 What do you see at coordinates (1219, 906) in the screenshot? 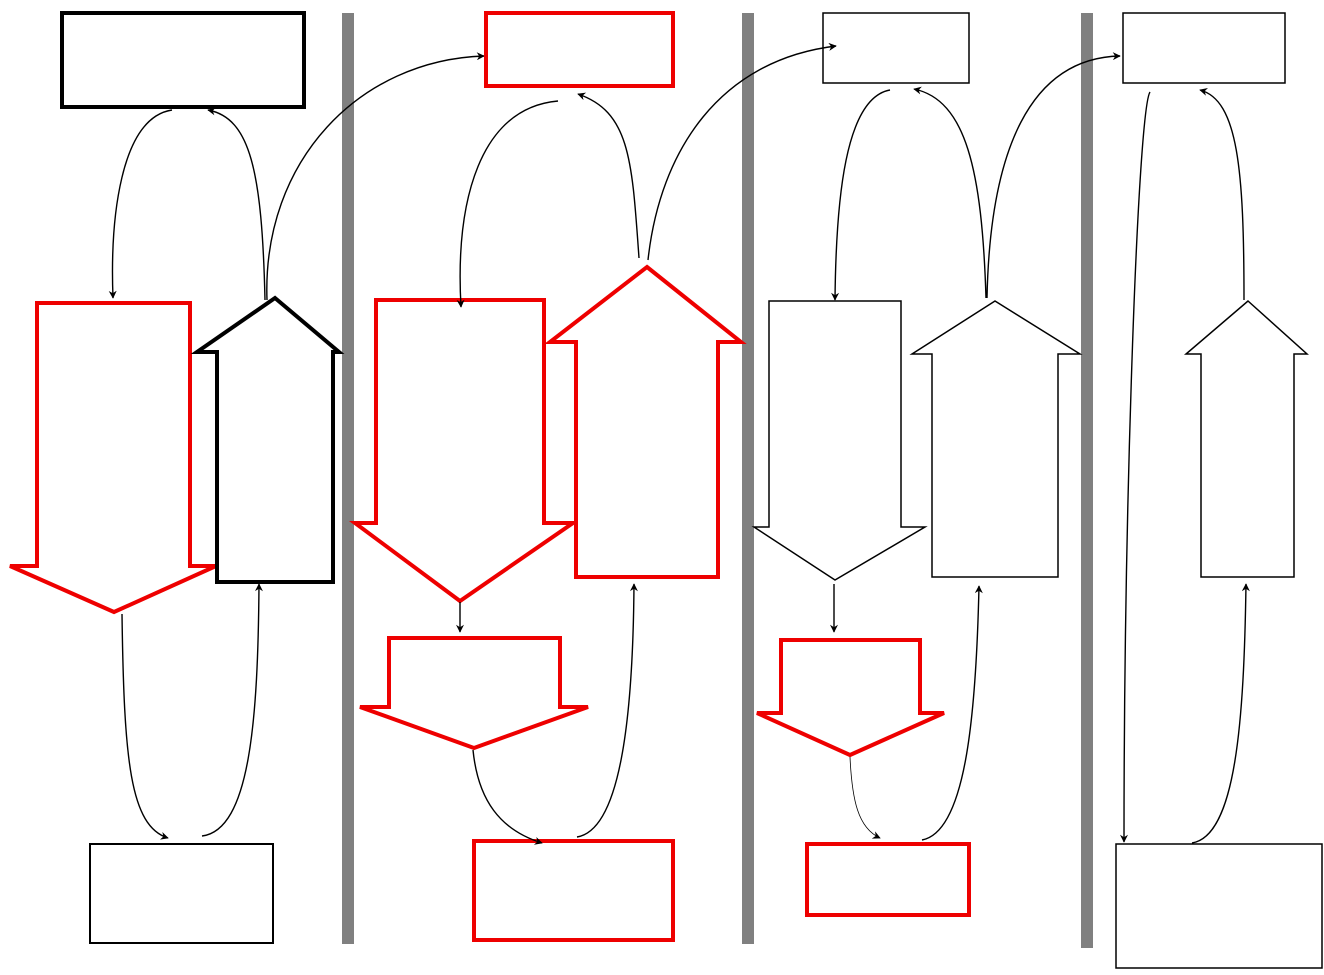
I see `panel-4-bottom-box` at bounding box center [1219, 906].